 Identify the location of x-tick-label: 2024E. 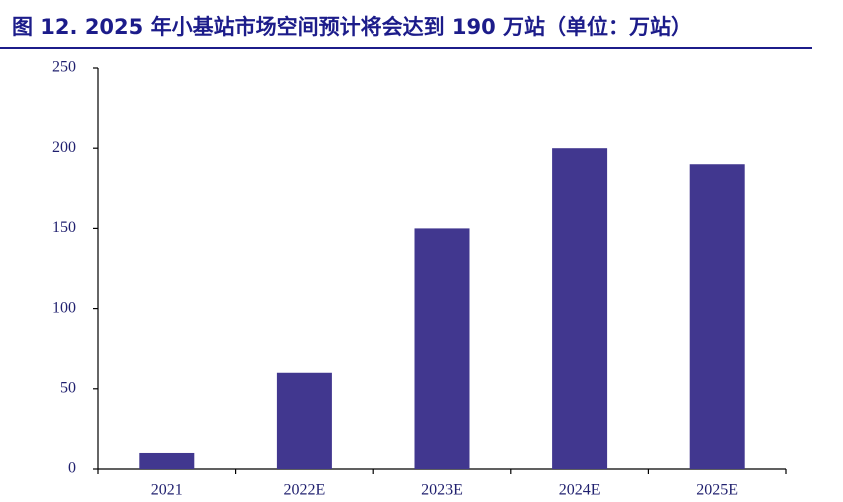
(580, 490).